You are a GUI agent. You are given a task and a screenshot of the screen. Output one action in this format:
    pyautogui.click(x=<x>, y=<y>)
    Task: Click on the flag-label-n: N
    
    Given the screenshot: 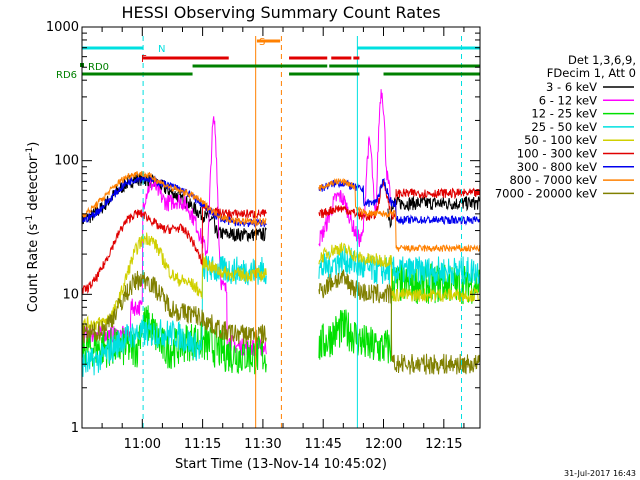 What is the action you would take?
    pyautogui.click(x=161, y=49)
    